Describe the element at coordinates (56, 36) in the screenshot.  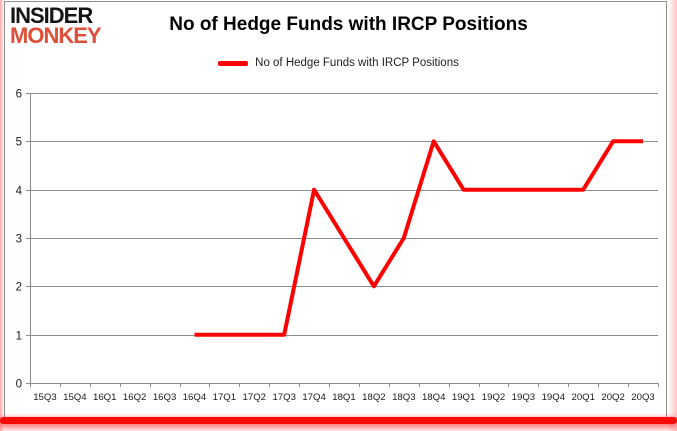
I see `logo-text-monkey: MONKEY` at that location.